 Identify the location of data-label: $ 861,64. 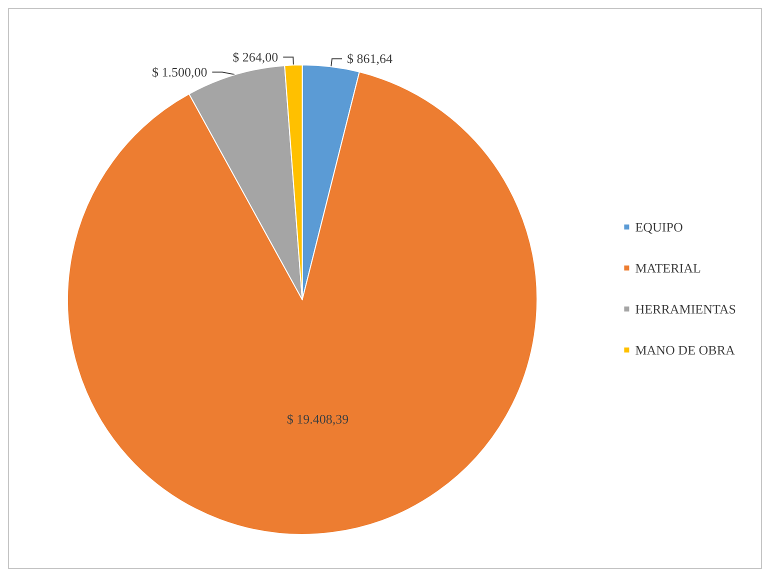
(370, 58).